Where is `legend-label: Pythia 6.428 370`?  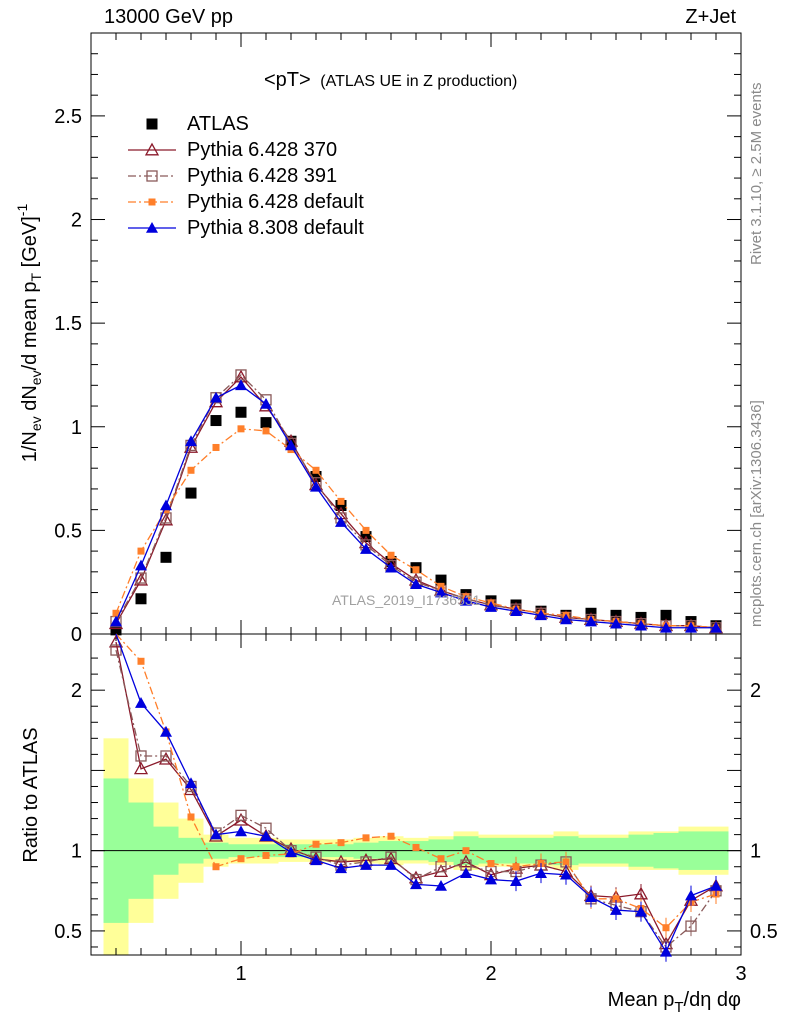 legend-label: Pythia 6.428 370 is located at coordinates (262, 150).